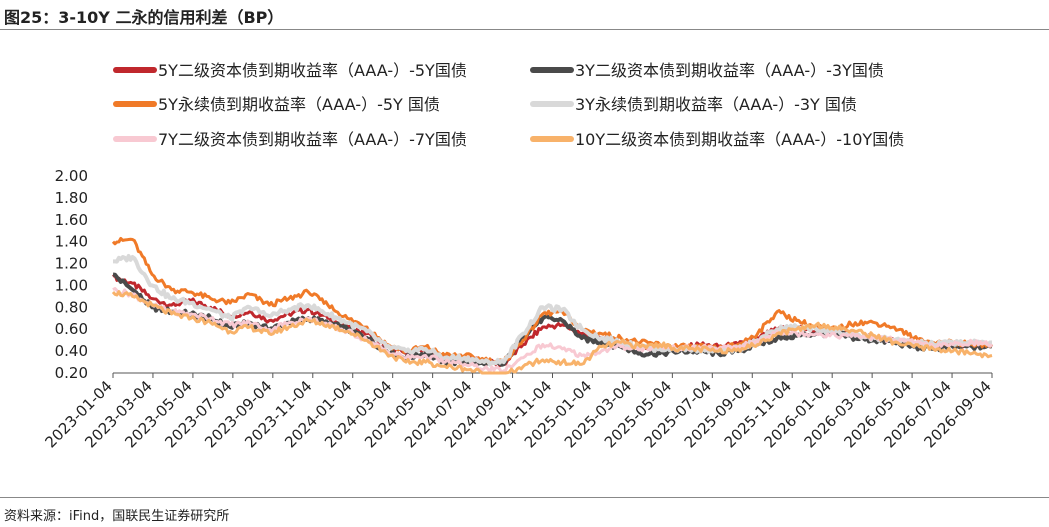 The height and width of the screenshot is (527, 1049). Describe the element at coordinates (71, 176) in the screenshot. I see `y-tick-label: 2.00` at that location.